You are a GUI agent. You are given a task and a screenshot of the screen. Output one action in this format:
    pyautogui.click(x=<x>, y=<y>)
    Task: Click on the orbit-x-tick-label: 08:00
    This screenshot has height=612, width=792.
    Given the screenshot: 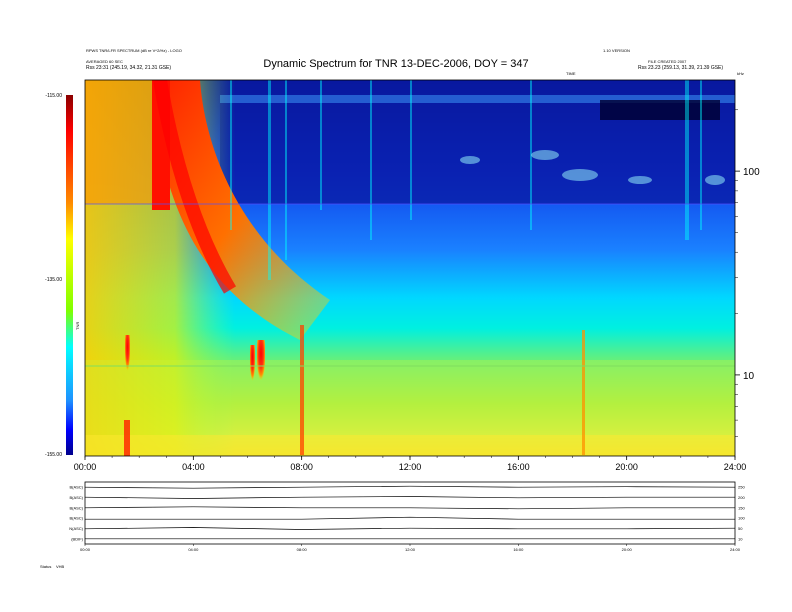 What is the action you would take?
    pyautogui.click(x=302, y=549)
    